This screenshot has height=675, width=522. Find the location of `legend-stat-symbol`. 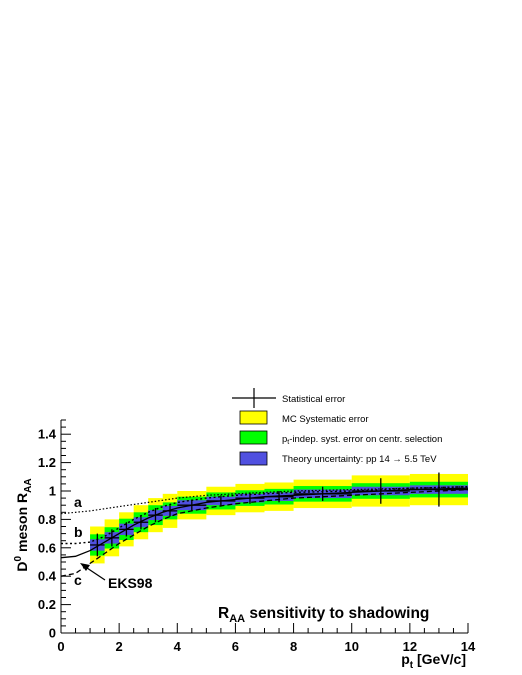

legend-stat-symbol is located at coordinates (254, 398).